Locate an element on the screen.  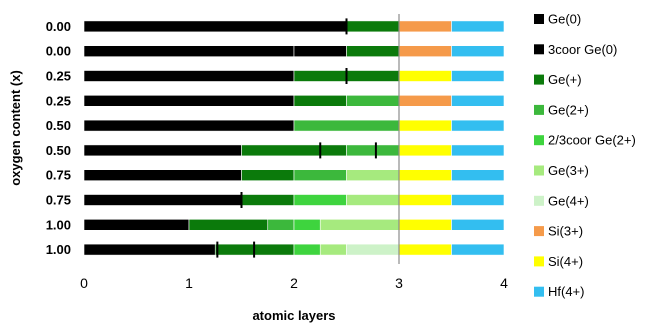
legend-label: Hf(4+) is located at coordinates (566, 291).